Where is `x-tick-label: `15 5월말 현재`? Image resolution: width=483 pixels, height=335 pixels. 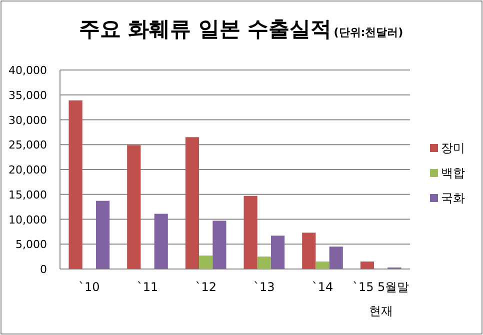
x-tick-label: `15 5월말 현재 is located at coordinates (381, 299).